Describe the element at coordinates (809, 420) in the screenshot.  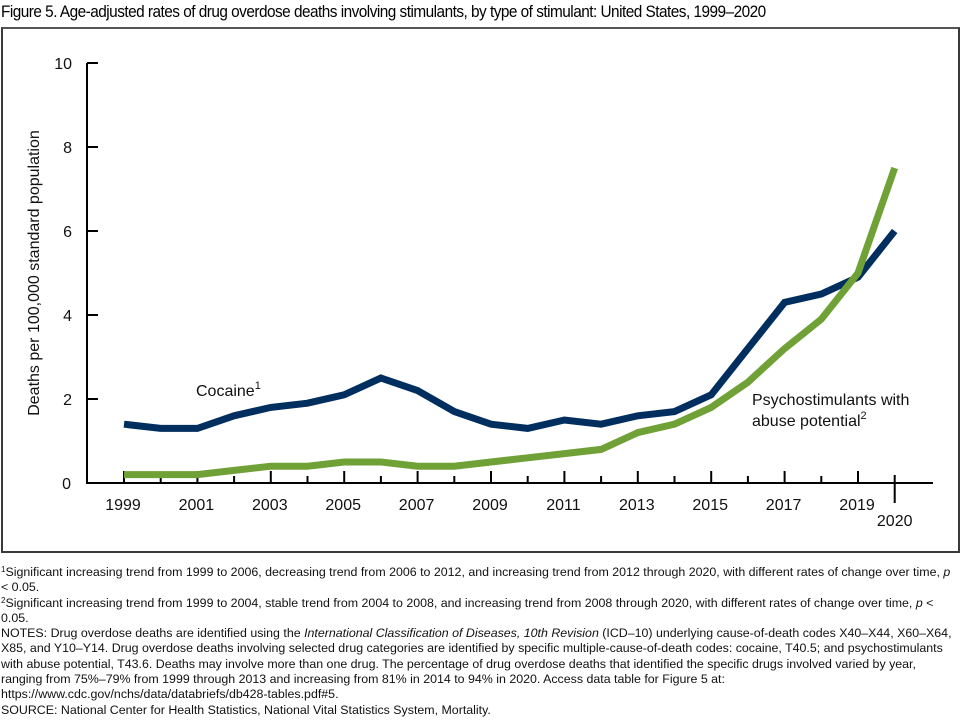
I see `psychostimulants-label-line2: abuse potential2` at that location.